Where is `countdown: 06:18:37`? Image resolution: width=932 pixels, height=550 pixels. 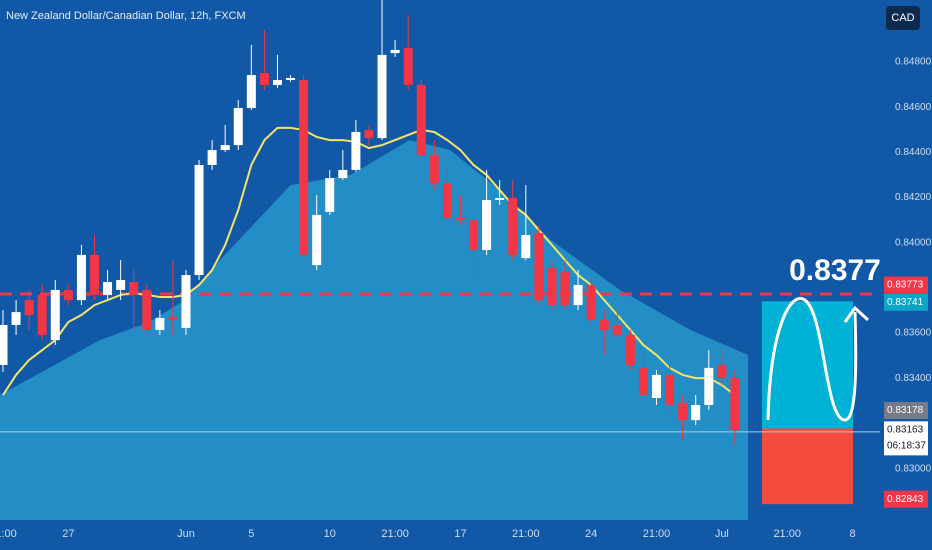
countdown: 06:18:37 is located at coordinates (906, 446).